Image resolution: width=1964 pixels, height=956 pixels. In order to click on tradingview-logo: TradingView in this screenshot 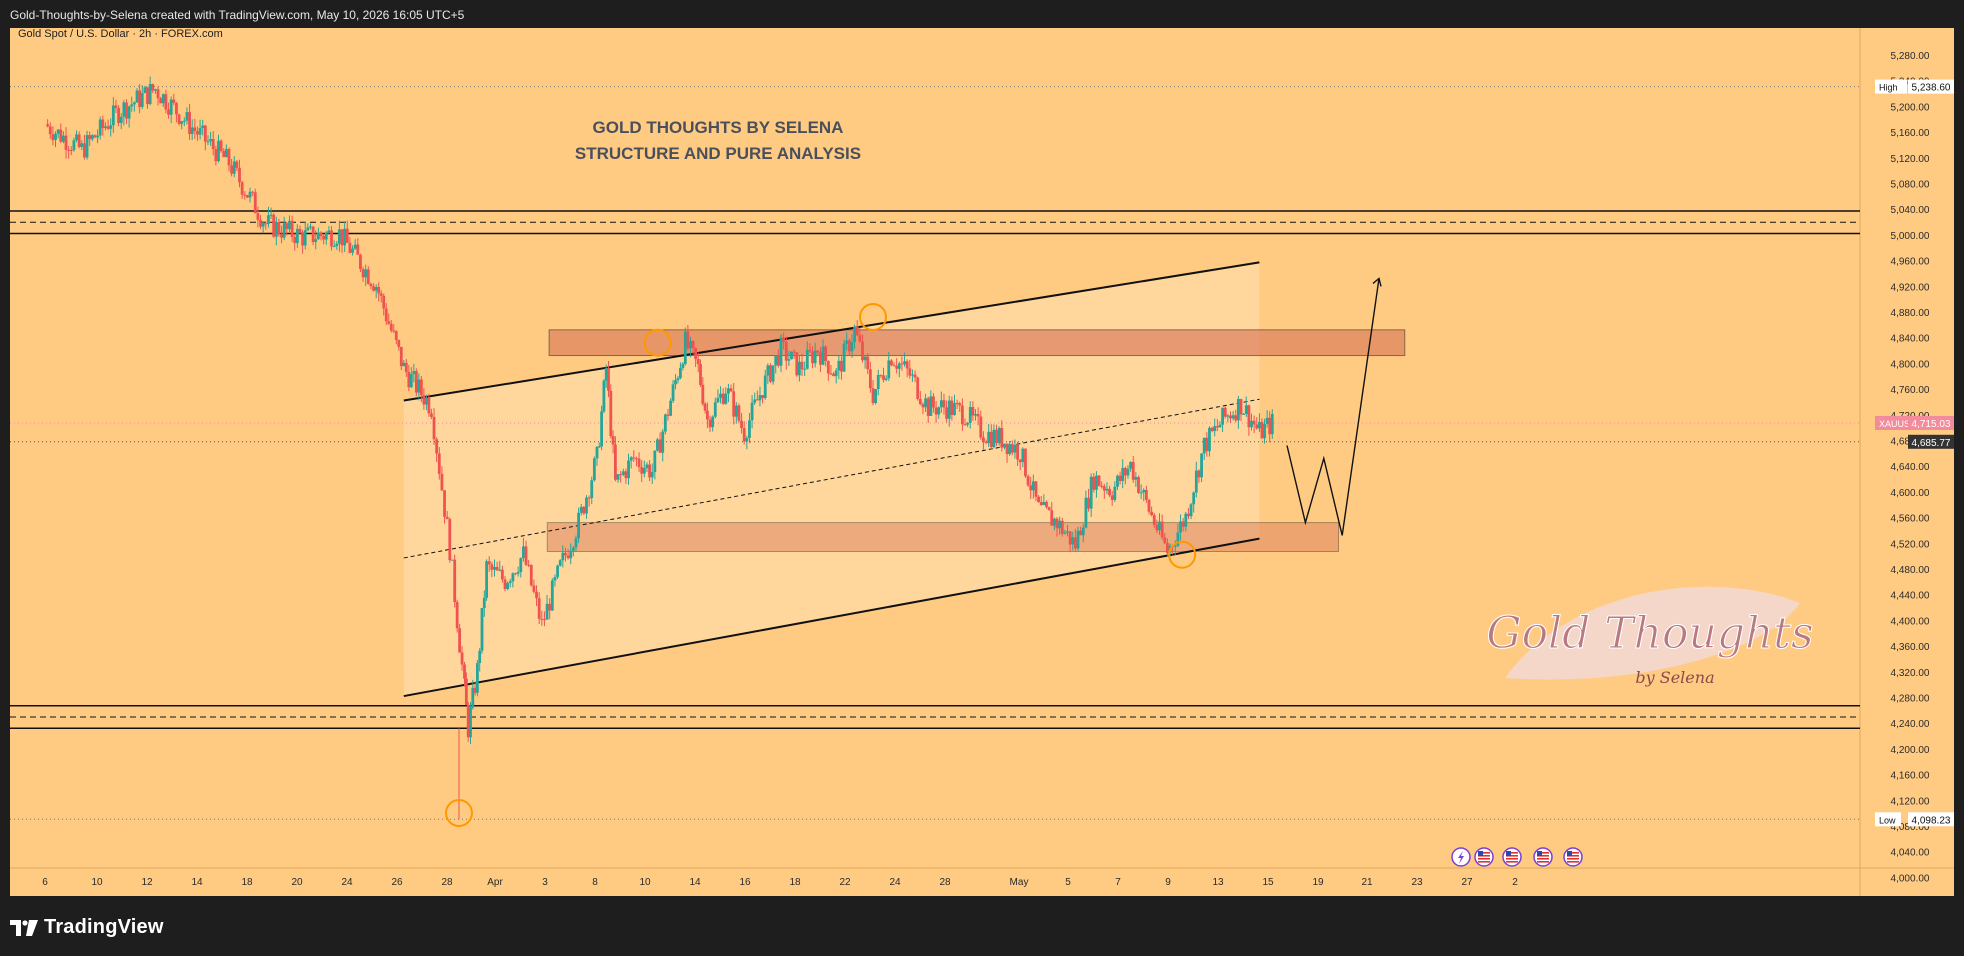, I will do `click(87, 927)`.